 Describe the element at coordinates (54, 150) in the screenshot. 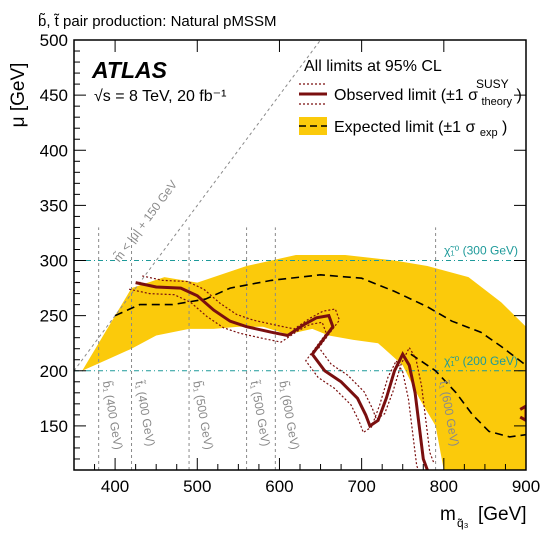

I see `y-tick-label-5: 400` at that location.